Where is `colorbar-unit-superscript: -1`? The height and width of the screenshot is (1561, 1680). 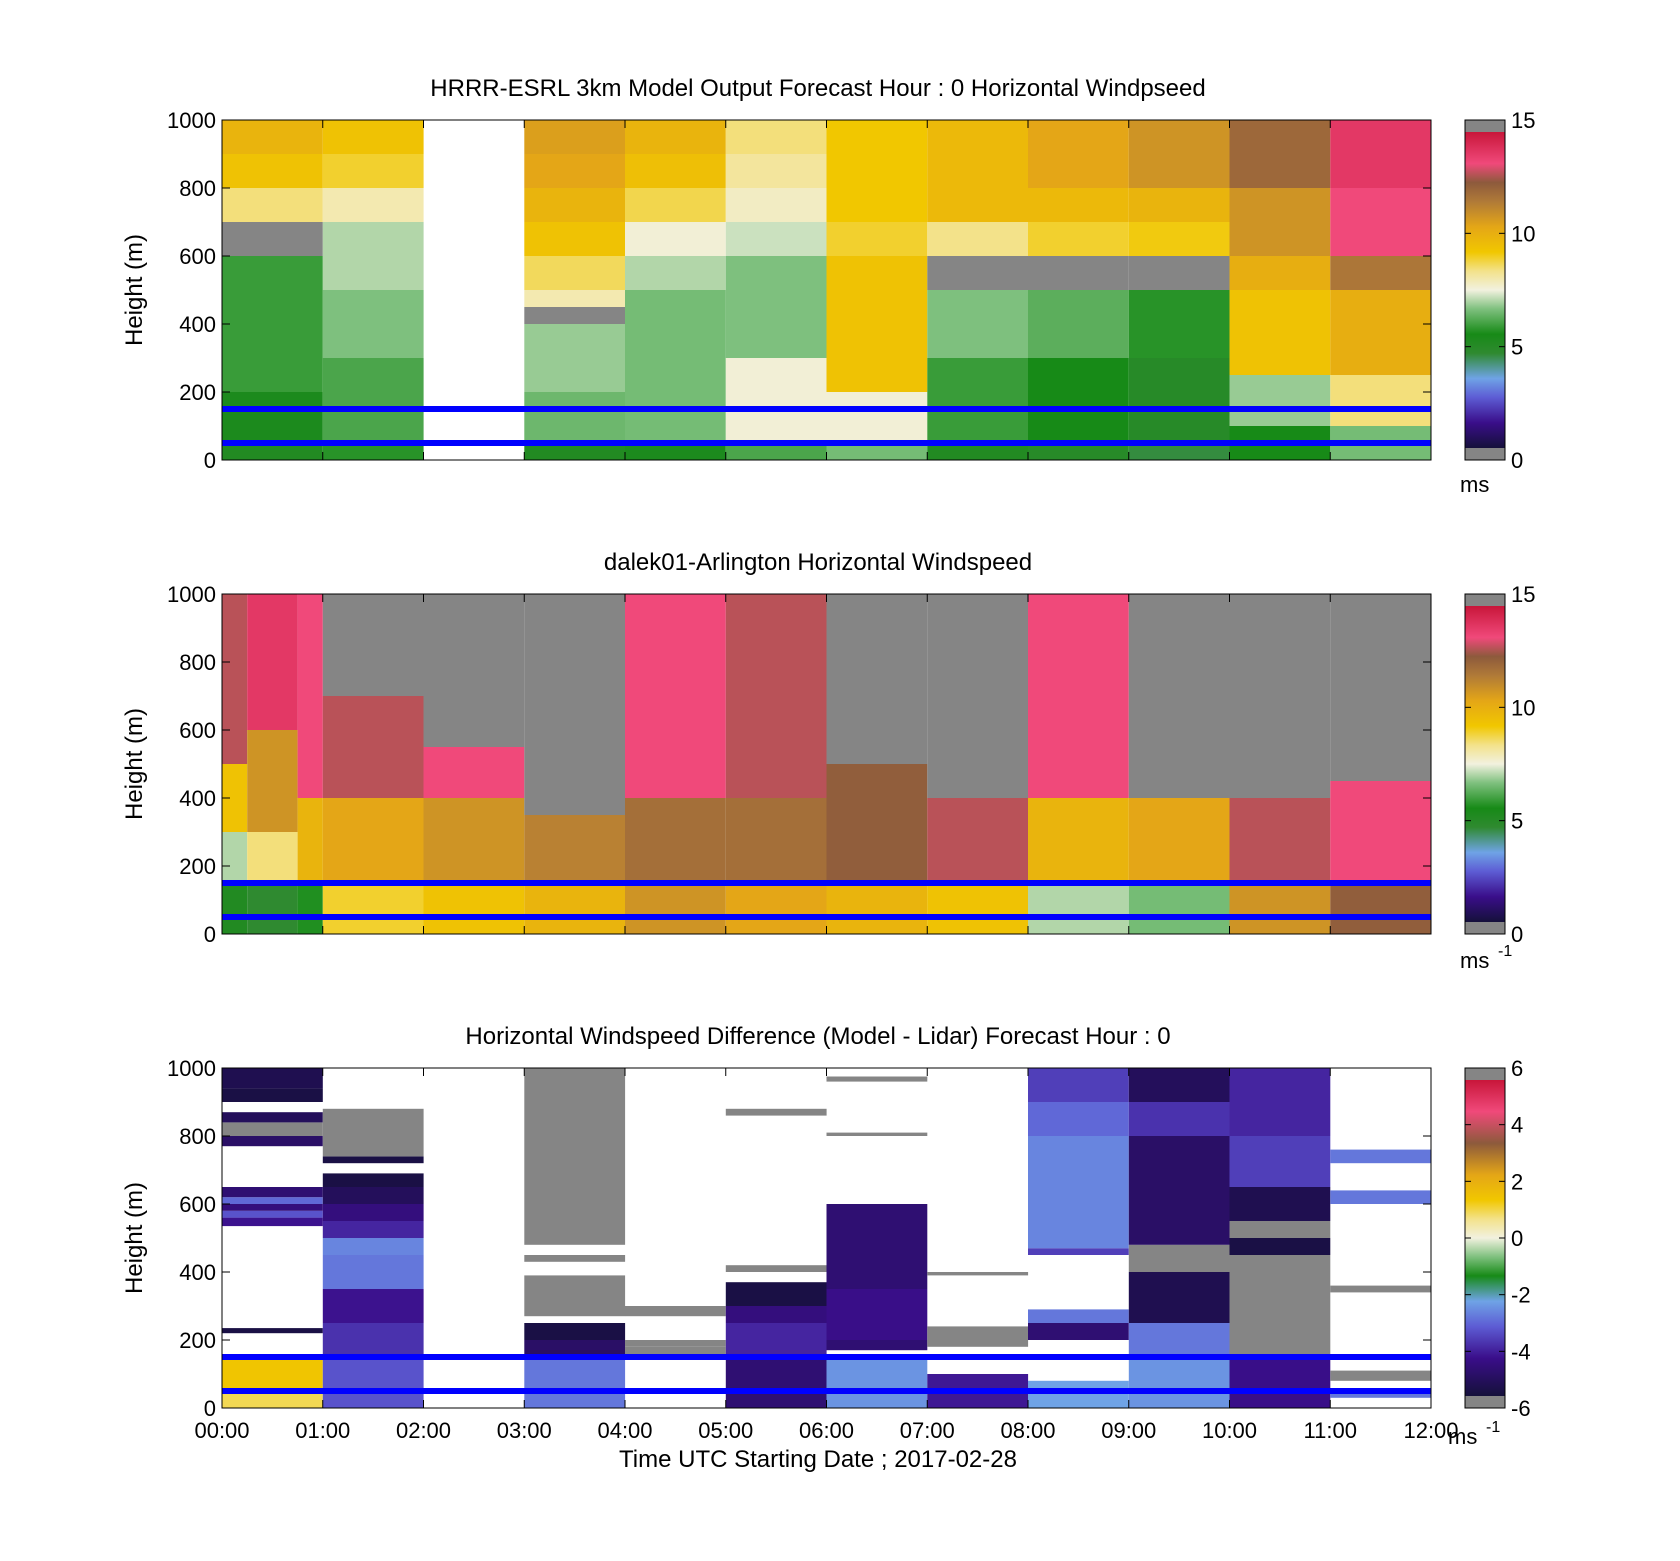 colorbar-unit-superscript: -1 is located at coordinates (1505, 951).